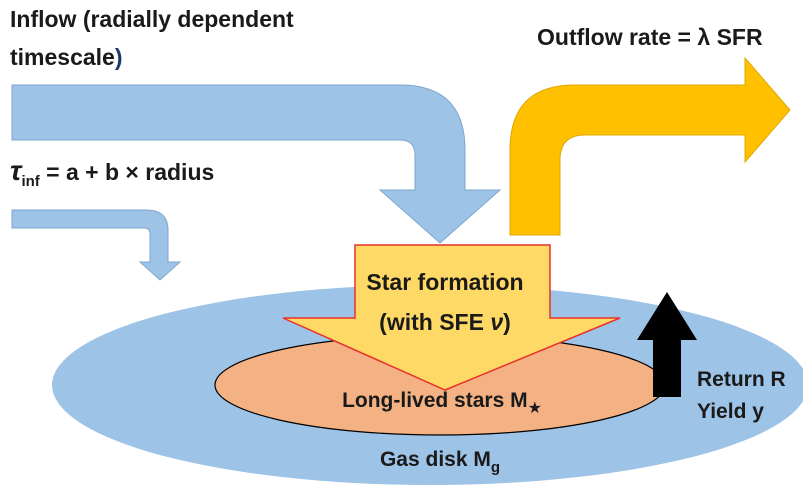  Describe the element at coordinates (507, 322) in the screenshot. I see `sfe-end: )` at that location.